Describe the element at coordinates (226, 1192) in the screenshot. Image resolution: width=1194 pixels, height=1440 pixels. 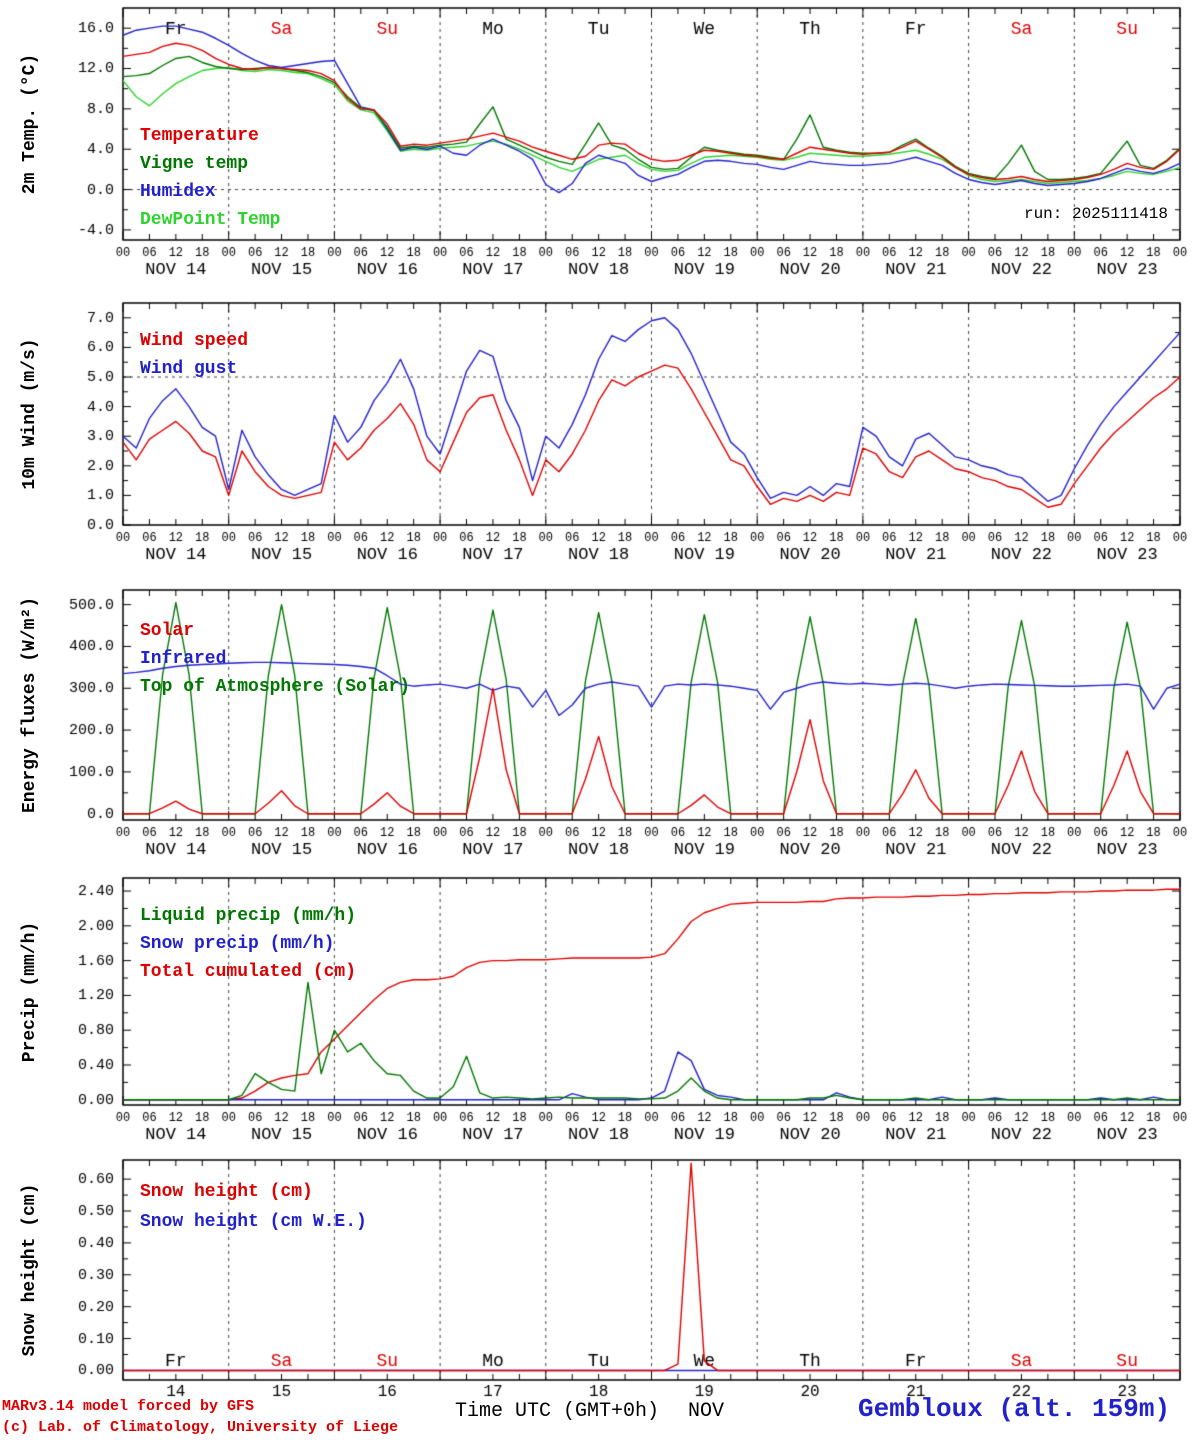
I see `legend-snow-height: Snow height (cm)` at that location.